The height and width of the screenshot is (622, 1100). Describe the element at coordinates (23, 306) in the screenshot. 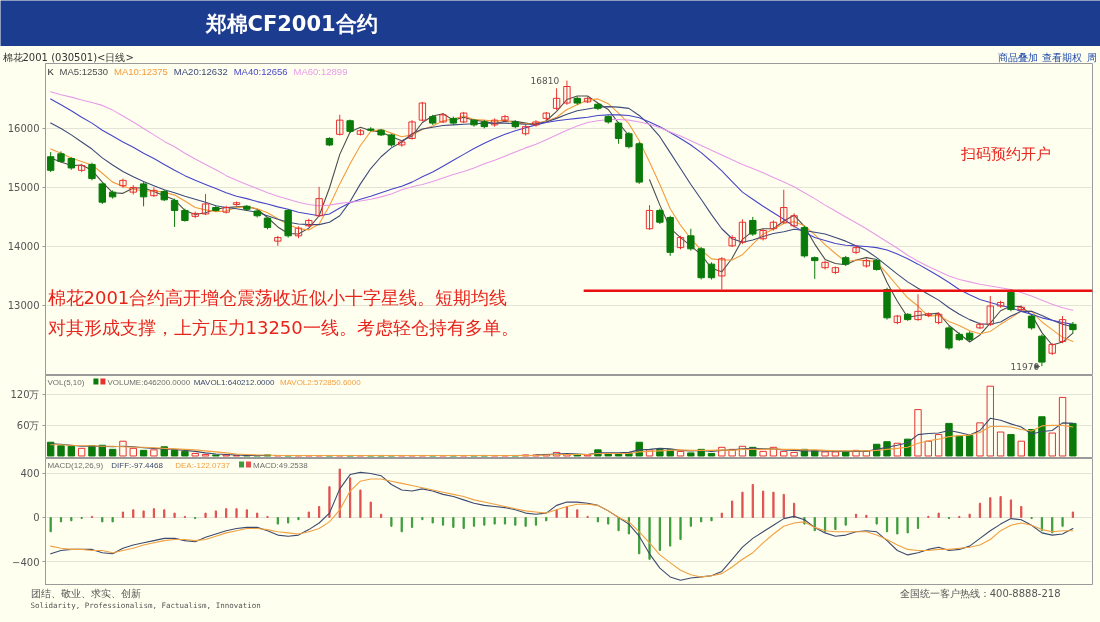

I see `y-tick-label: 13000` at that location.